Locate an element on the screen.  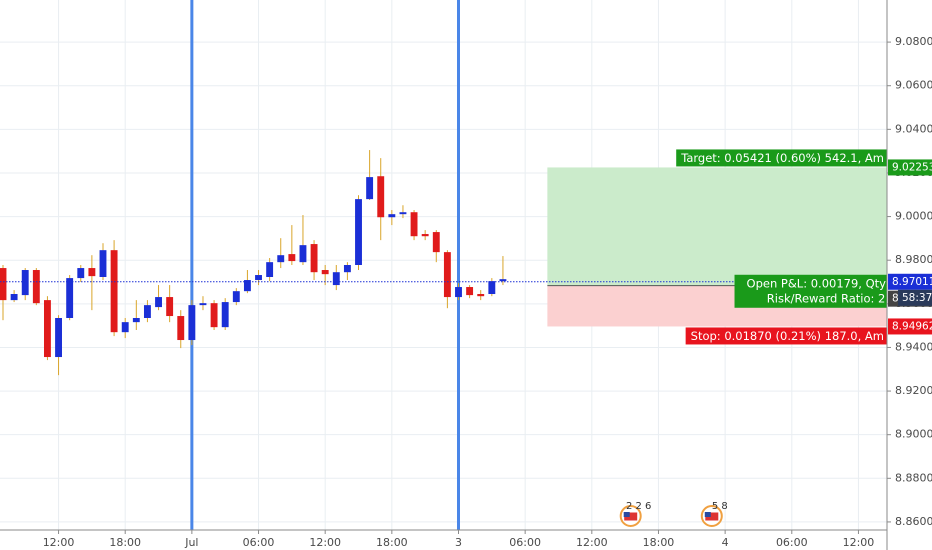
pnl-box is located at coordinates (810, 291).